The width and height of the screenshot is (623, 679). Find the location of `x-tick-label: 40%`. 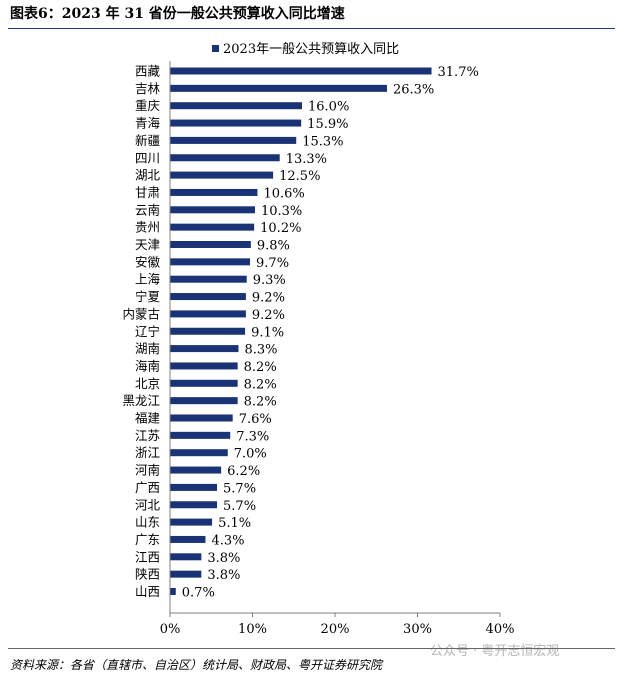

x-tick-label: 40% is located at coordinates (500, 629).